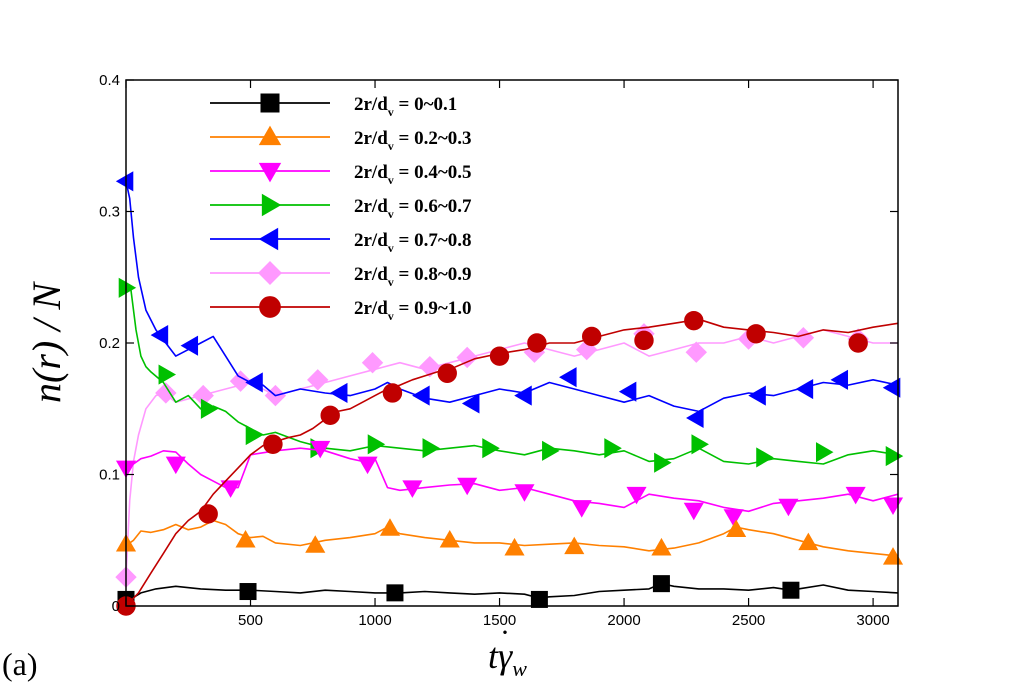 The image size is (1024, 683). I want to click on legend-label: 2r/dv = 0.9~1.0, so click(413, 310).